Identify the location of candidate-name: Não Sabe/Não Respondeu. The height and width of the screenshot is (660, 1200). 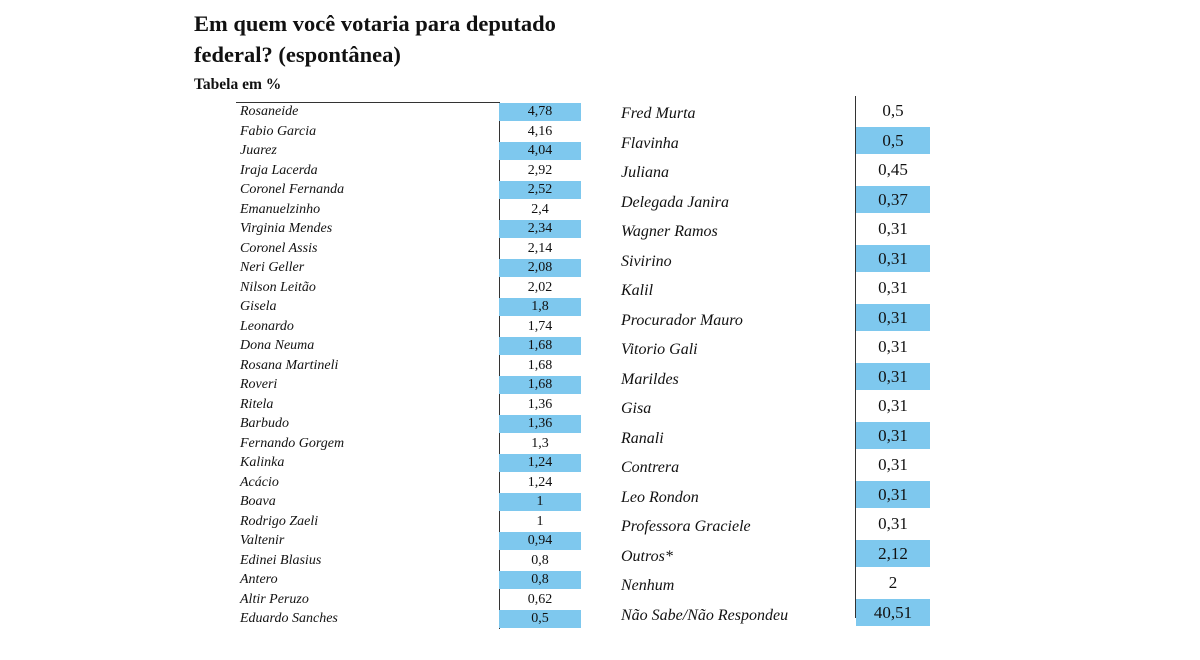
(705, 615).